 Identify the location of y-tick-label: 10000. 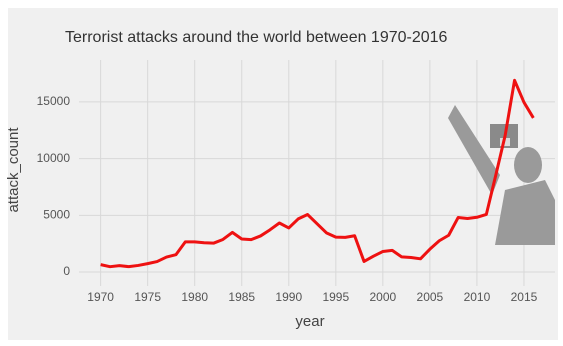
(54, 158).